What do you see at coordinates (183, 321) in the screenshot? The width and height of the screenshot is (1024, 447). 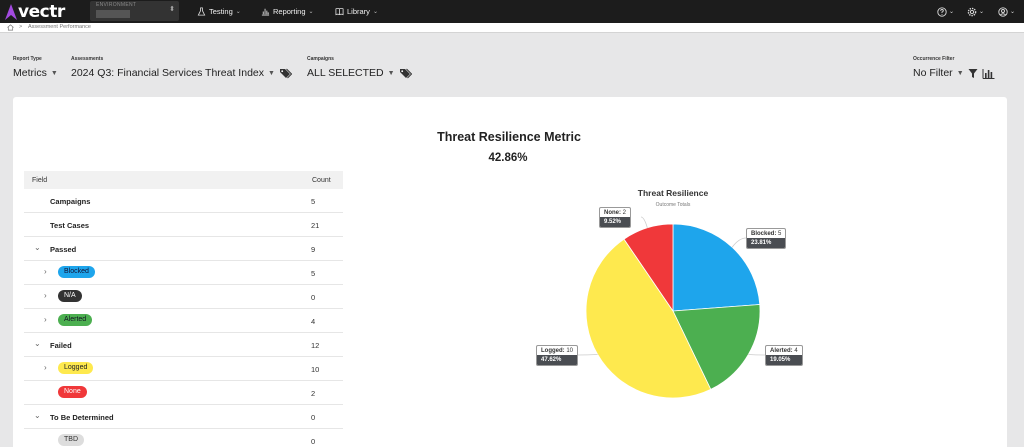 I see `table-row: › Alerted 4` at bounding box center [183, 321].